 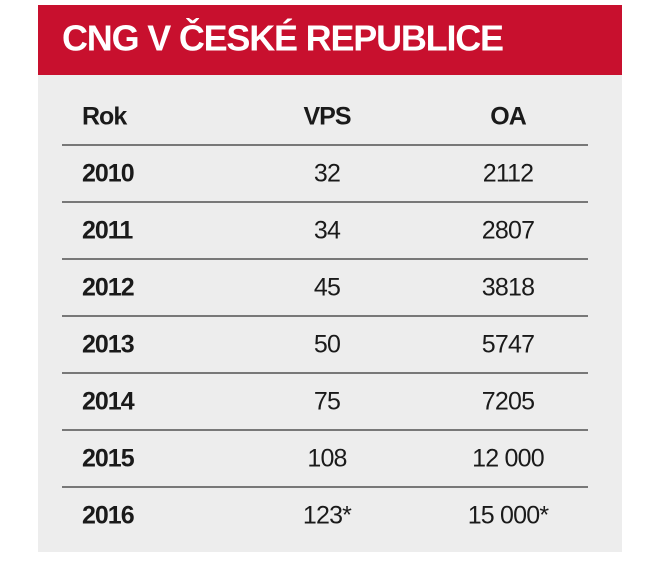 I want to click on value-cell: 2807, so click(x=508, y=231).